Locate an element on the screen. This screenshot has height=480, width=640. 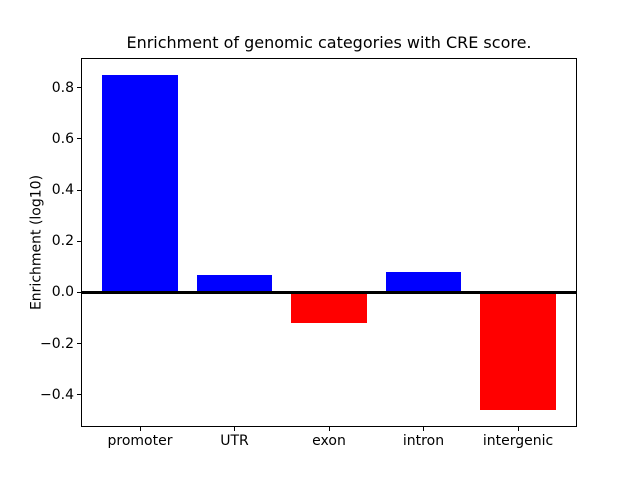
y-tick-label: 0.4 is located at coordinates (62, 190).